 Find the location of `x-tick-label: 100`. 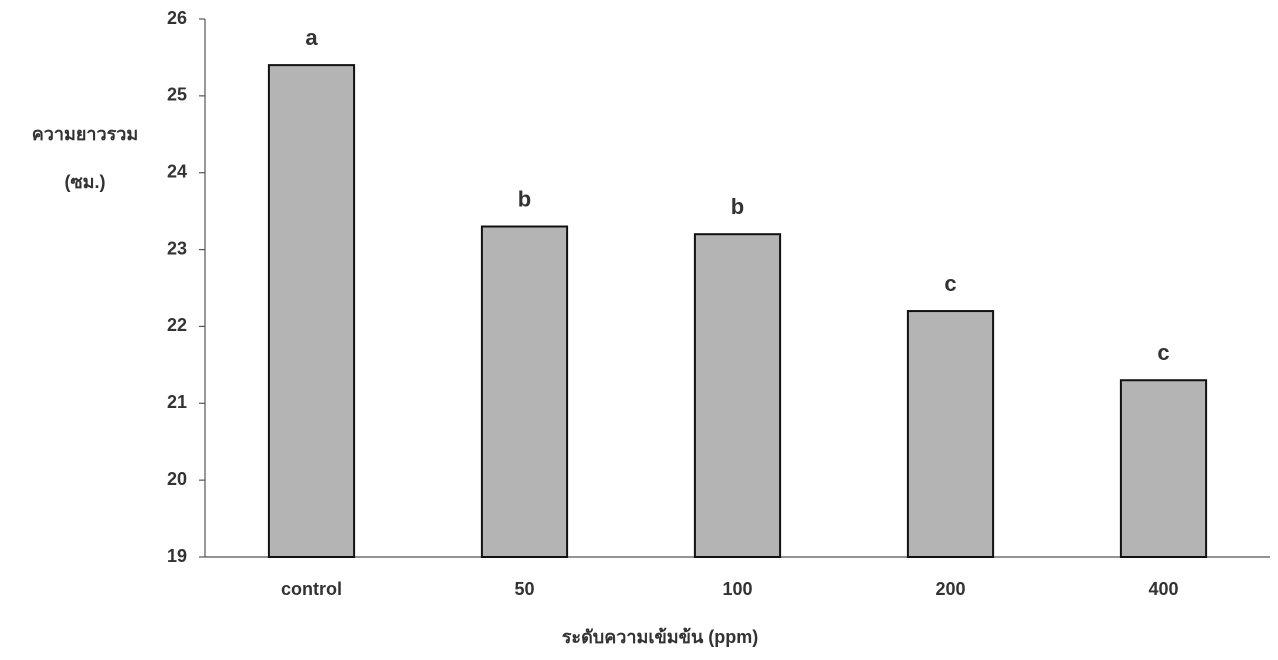

x-tick-label: 100 is located at coordinates (737, 589).